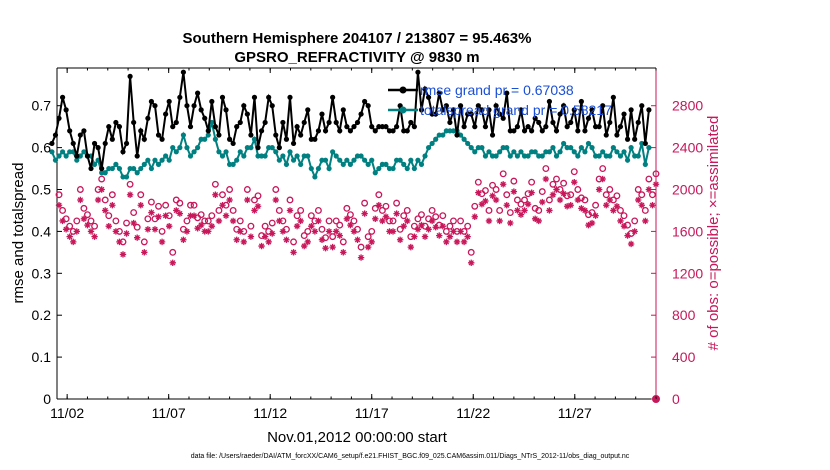  What do you see at coordinates (403, 90) in the screenshot?
I see `legend-rmse-marker` at bounding box center [403, 90].